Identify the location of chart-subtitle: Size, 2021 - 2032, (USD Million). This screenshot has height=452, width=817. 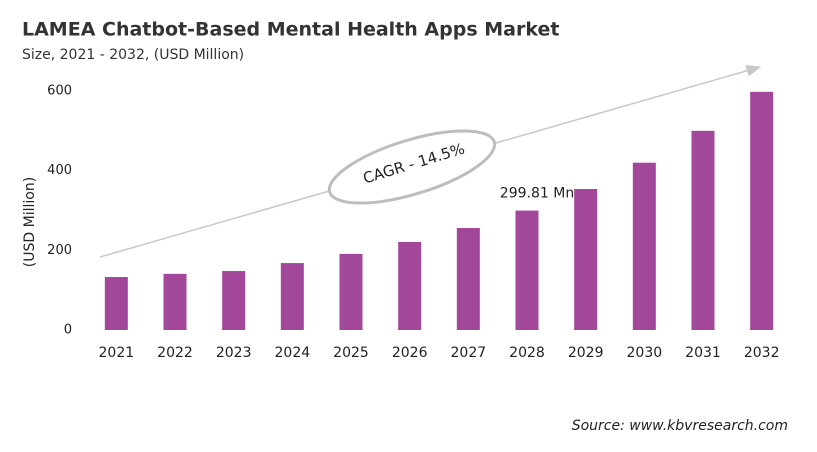
(133, 55).